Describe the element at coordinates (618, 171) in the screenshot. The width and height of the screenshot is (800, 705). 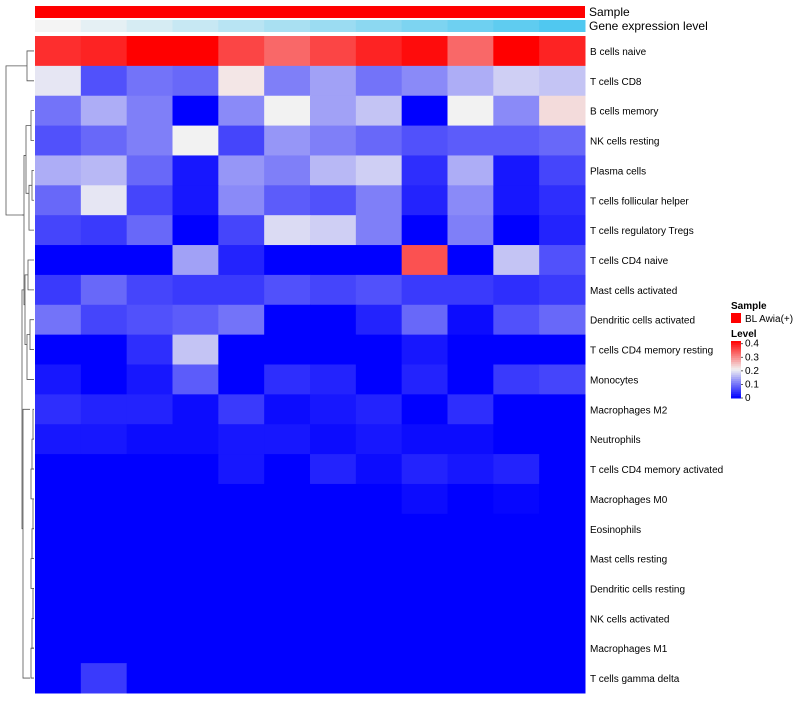
I see `row-label: Plasma cells` at that location.